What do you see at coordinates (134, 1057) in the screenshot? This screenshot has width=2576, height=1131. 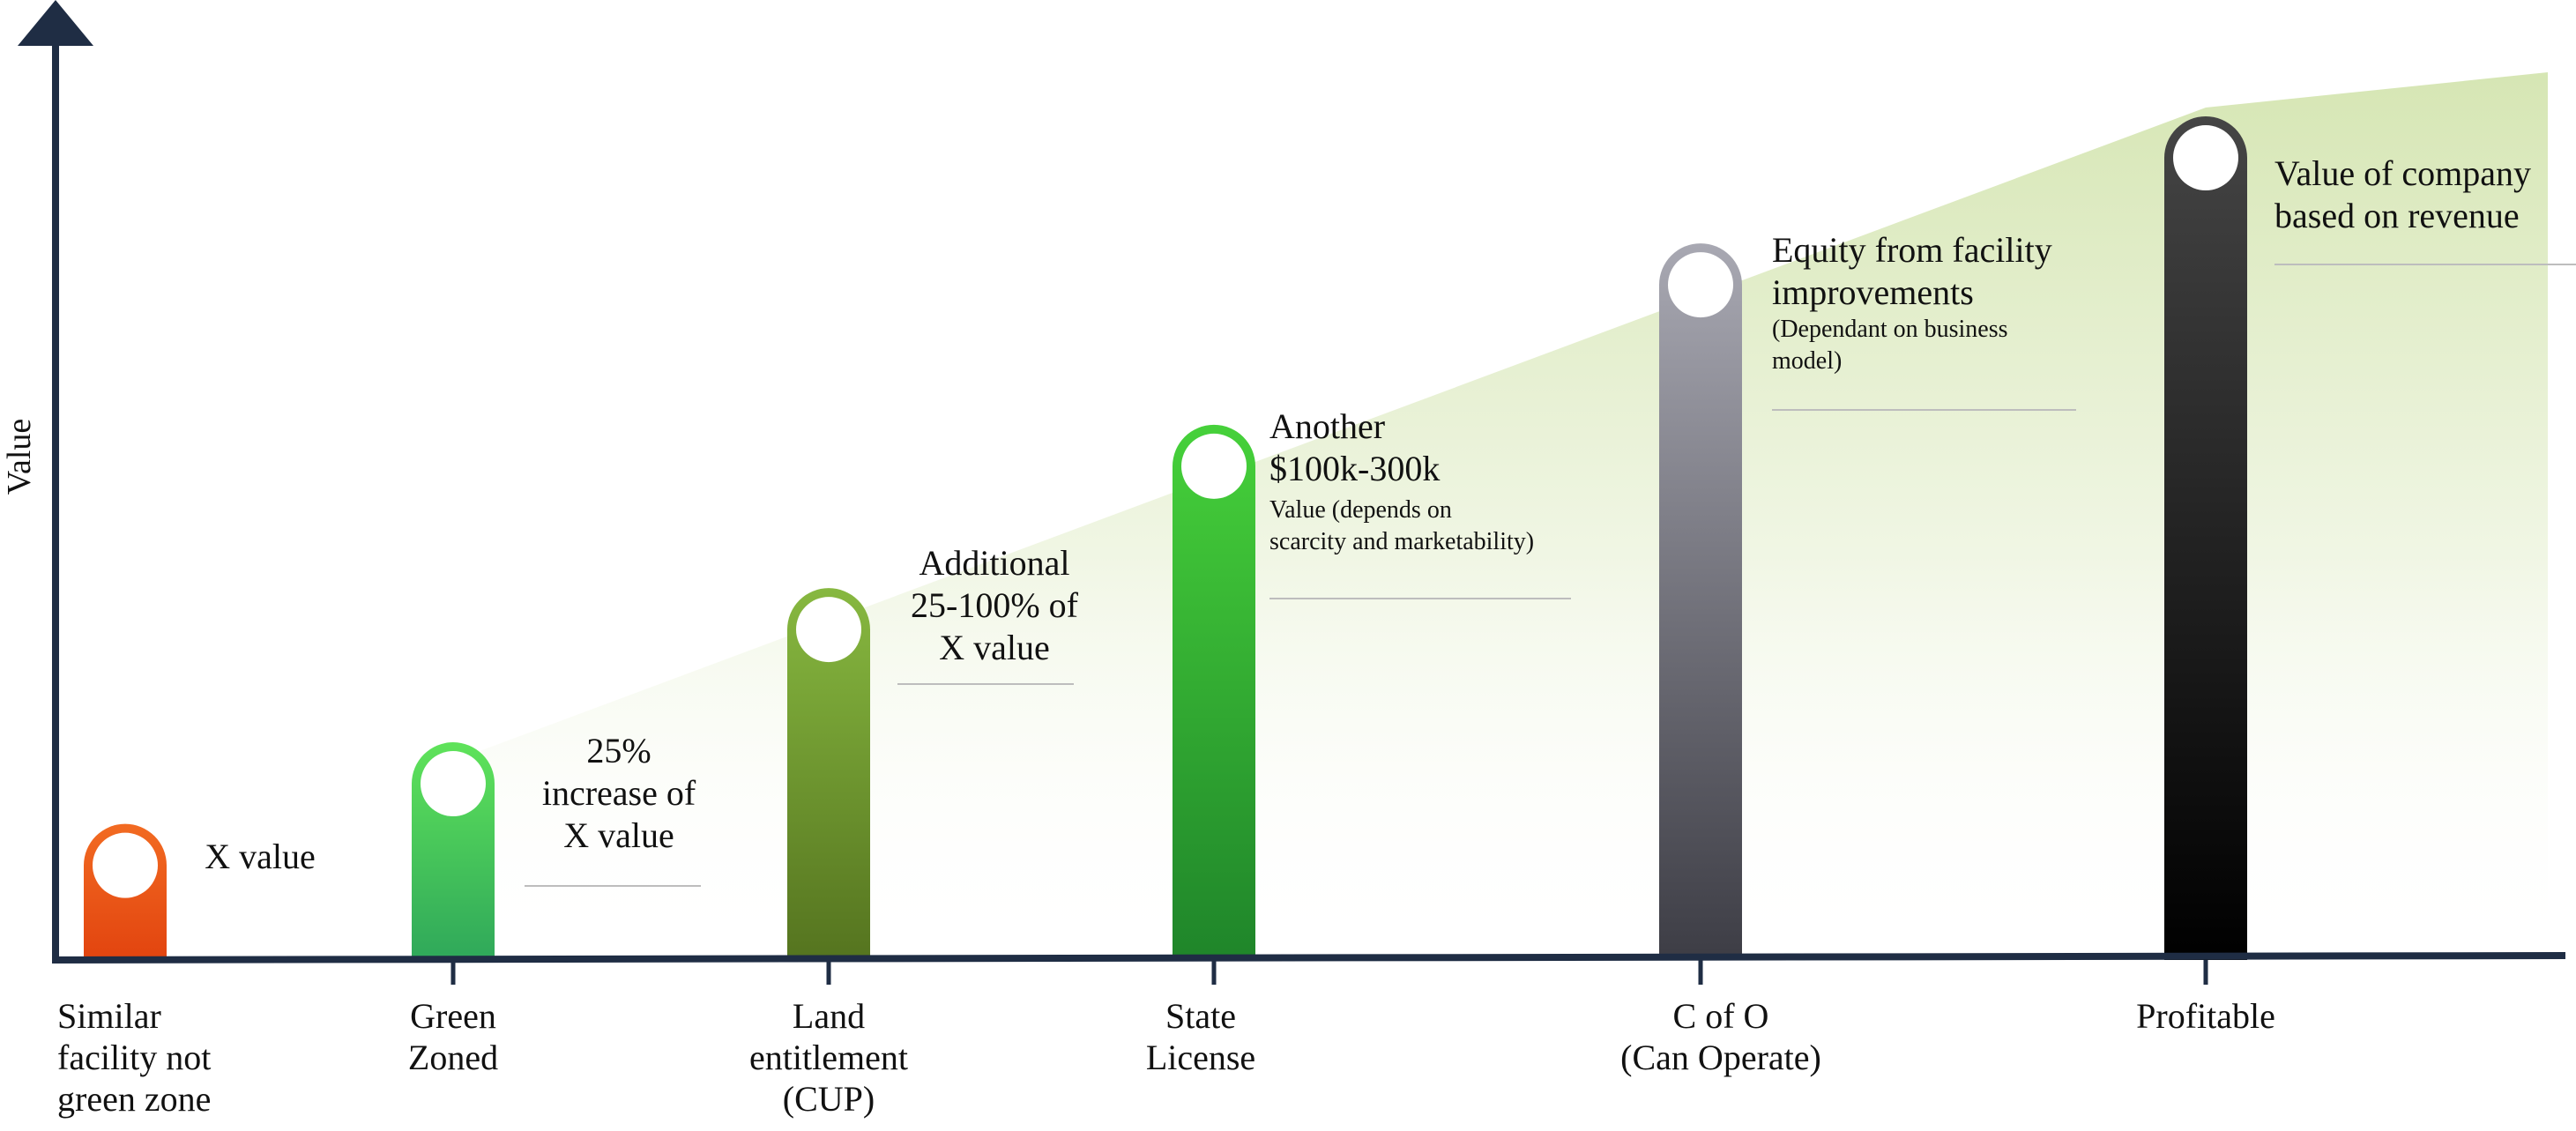 I see `category-label-line: facility not` at bounding box center [134, 1057].